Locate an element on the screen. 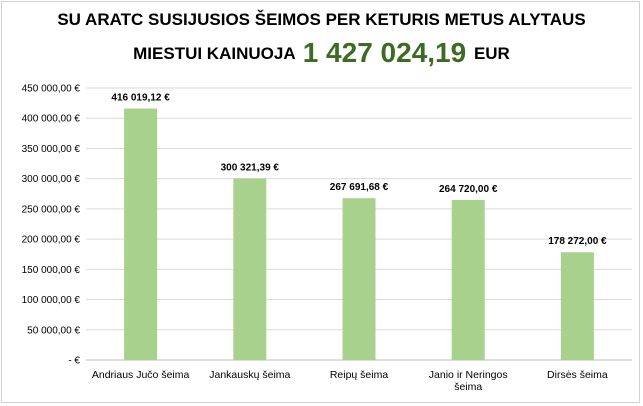 Image resolution: width=643 pixels, height=406 pixels. x-tick-label: Reipų šeima is located at coordinates (359, 375).